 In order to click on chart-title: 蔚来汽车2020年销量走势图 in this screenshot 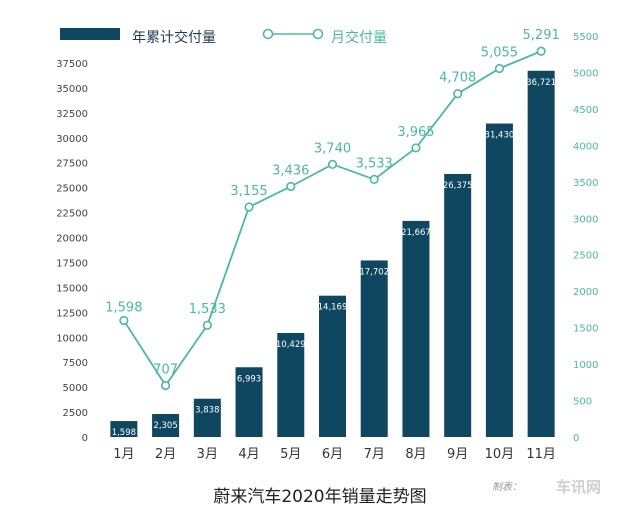, I will do `click(320, 497)`.